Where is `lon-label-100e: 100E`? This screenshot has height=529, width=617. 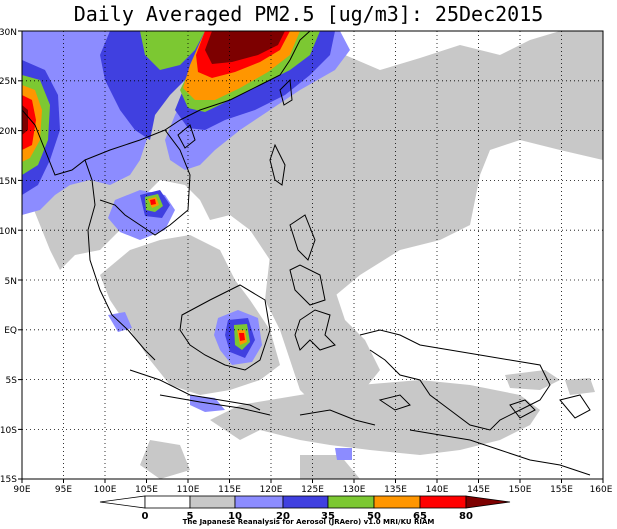 lon-label-100e: 100E is located at coordinates (105, 490).